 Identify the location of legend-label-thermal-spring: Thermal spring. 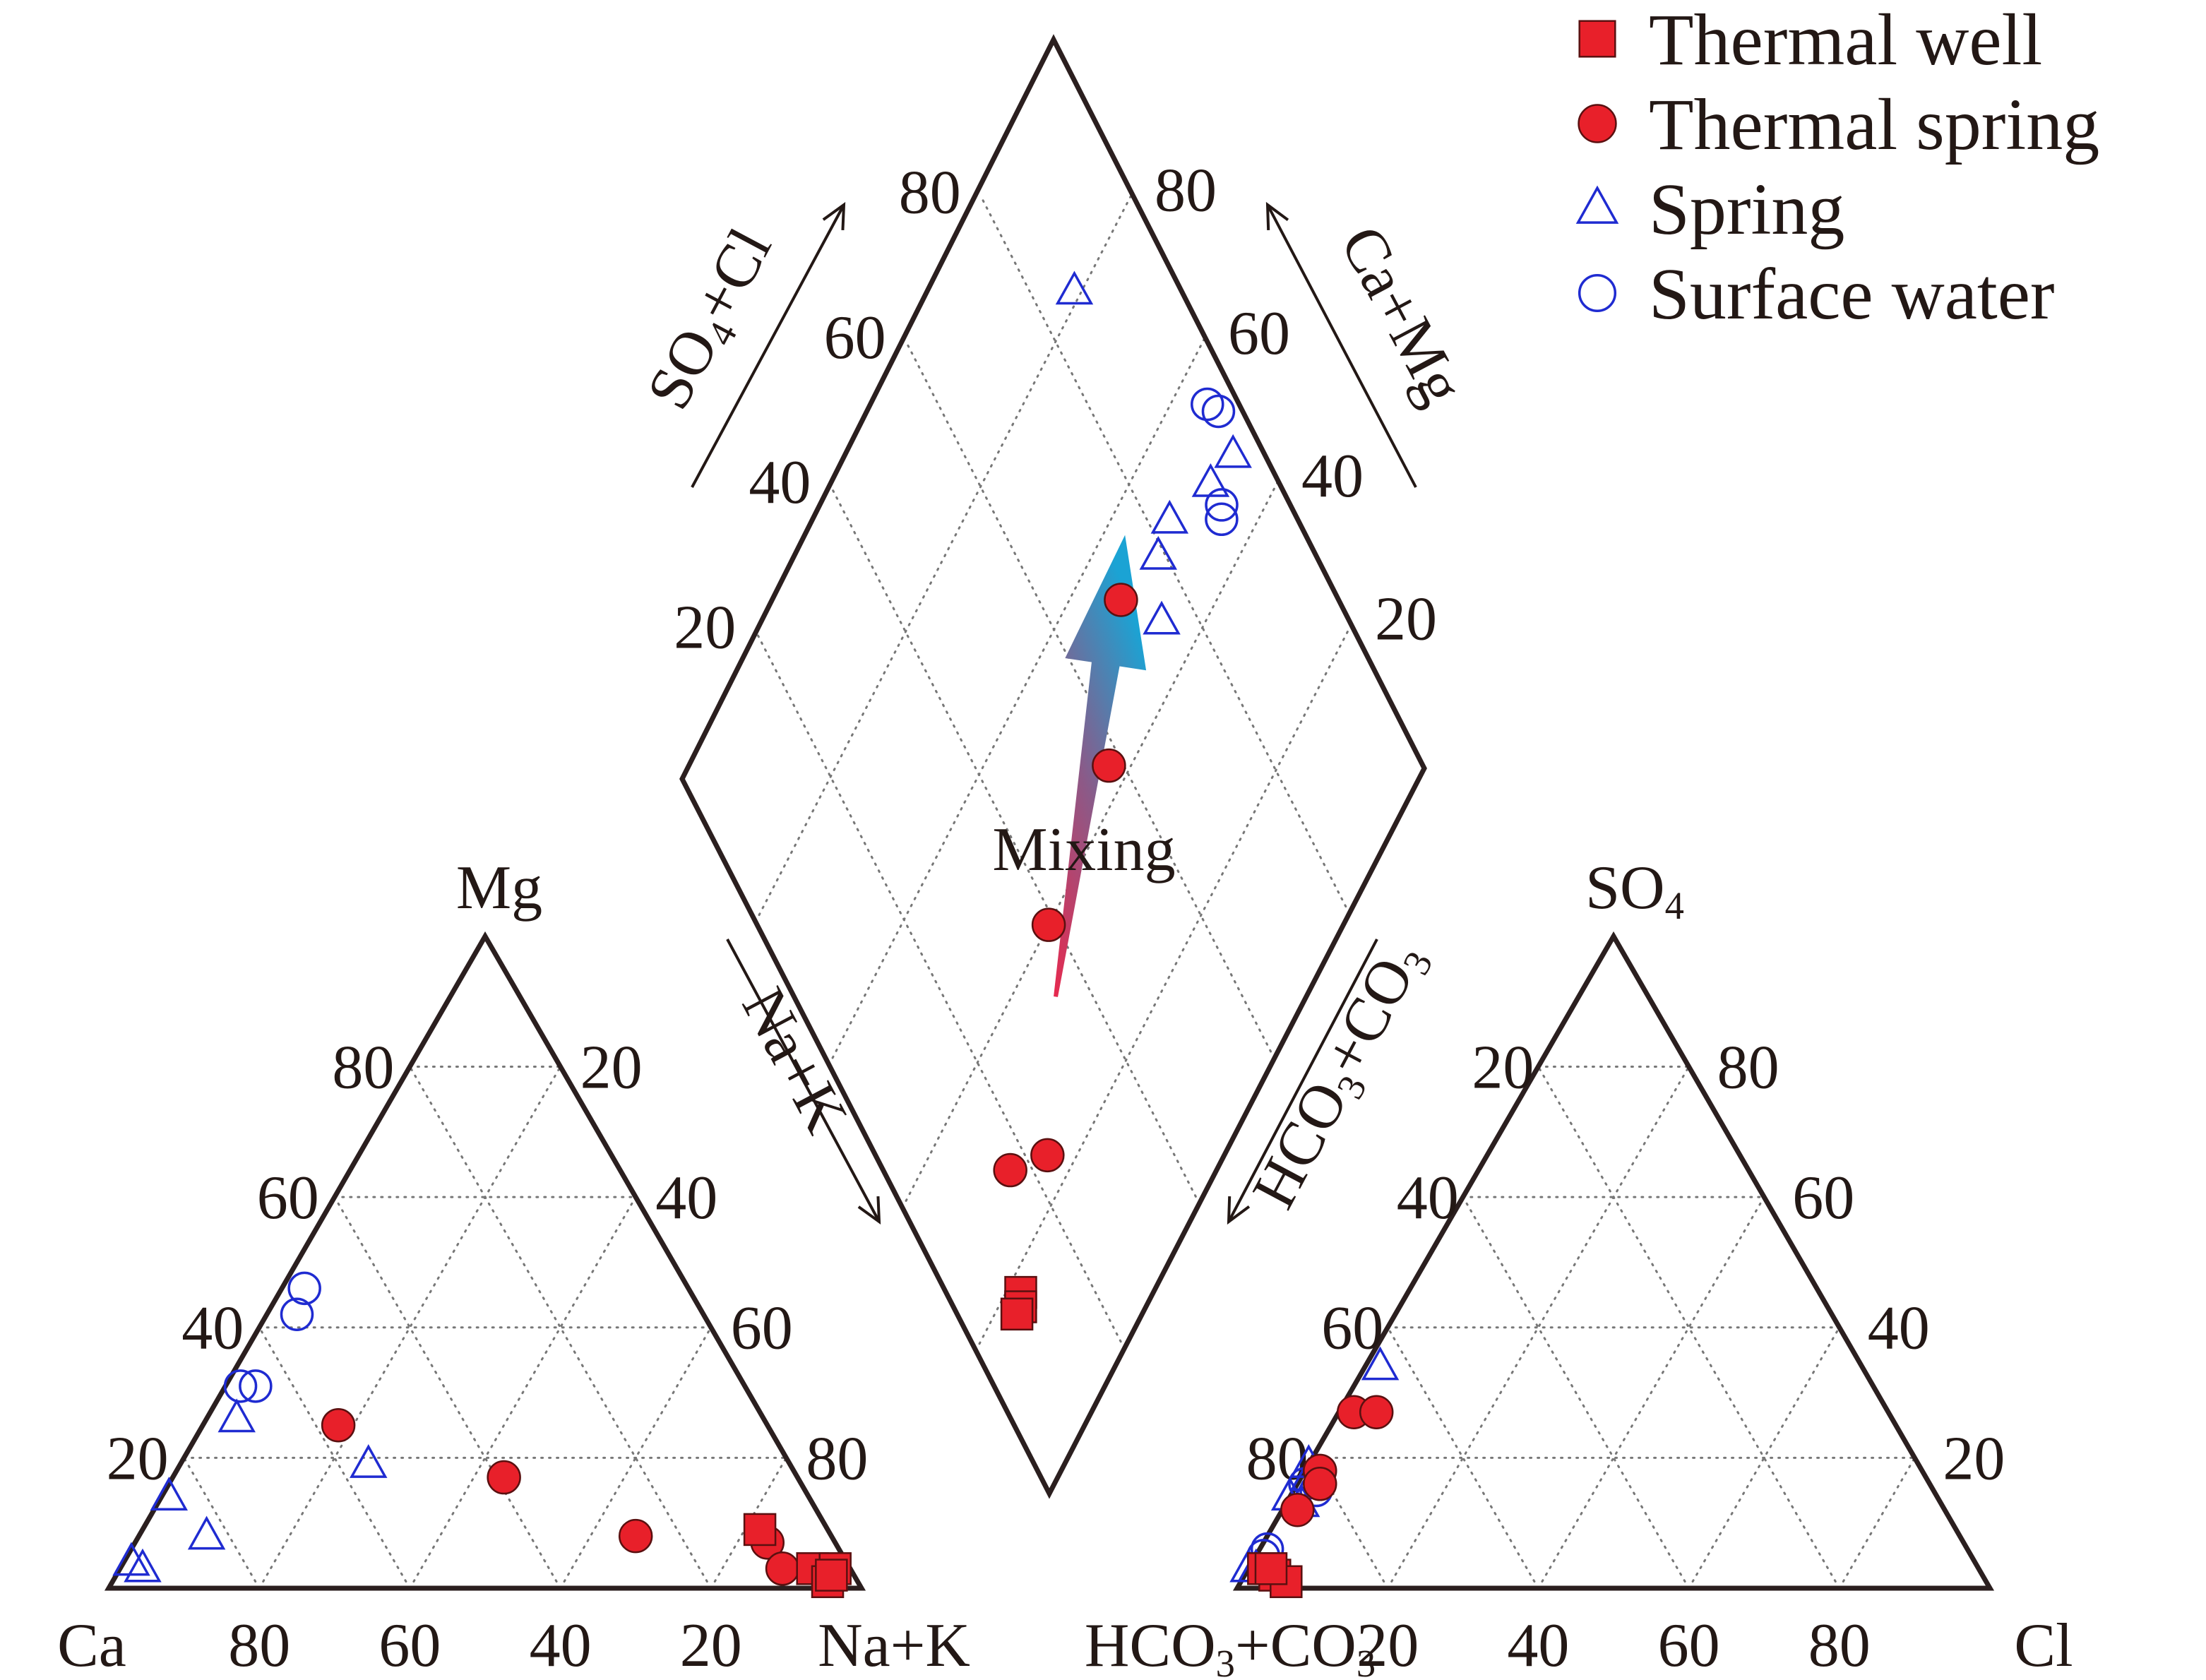
(1874, 124).